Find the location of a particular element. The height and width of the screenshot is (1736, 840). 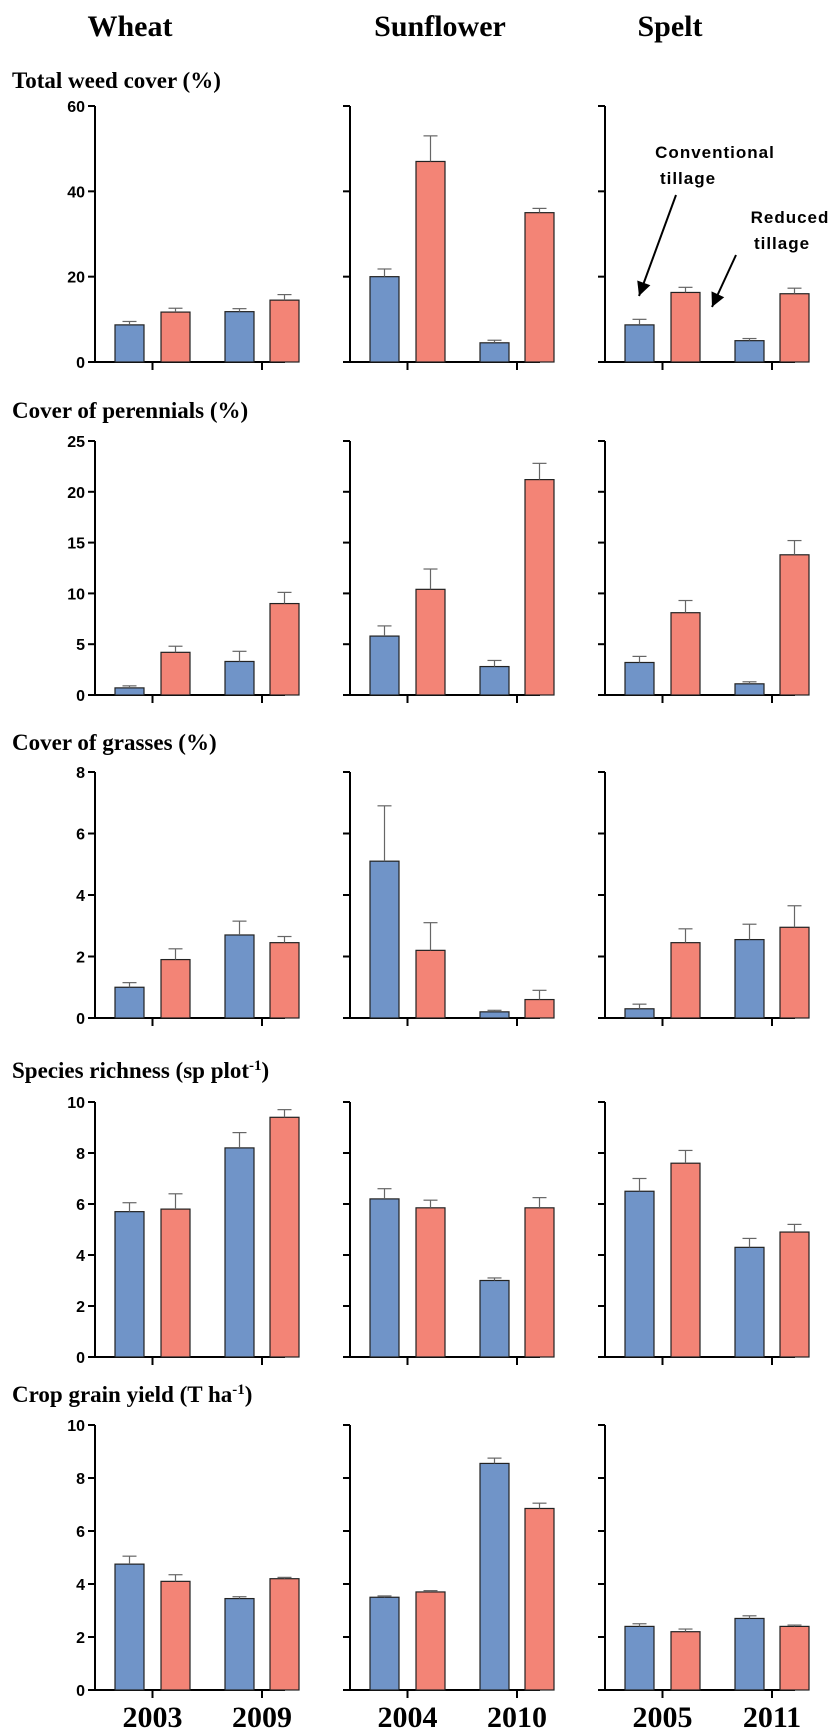

y-tick-label: 5 is located at coordinates (80, 645).